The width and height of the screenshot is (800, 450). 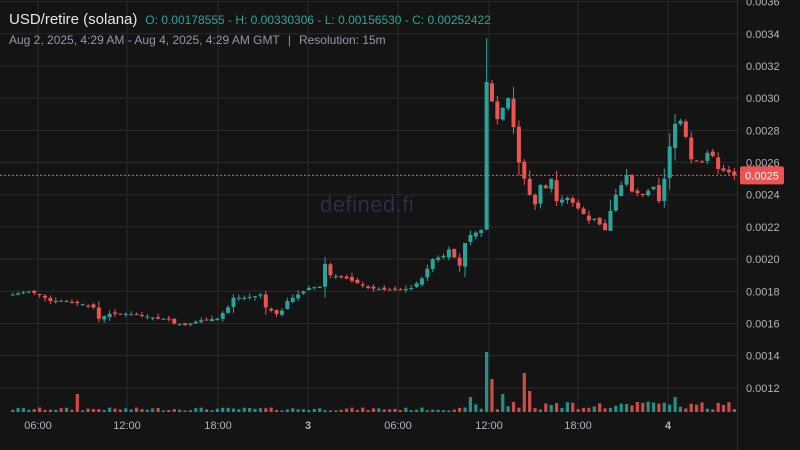 I want to click on price-axis-label: 0.0012, so click(x=763, y=389).